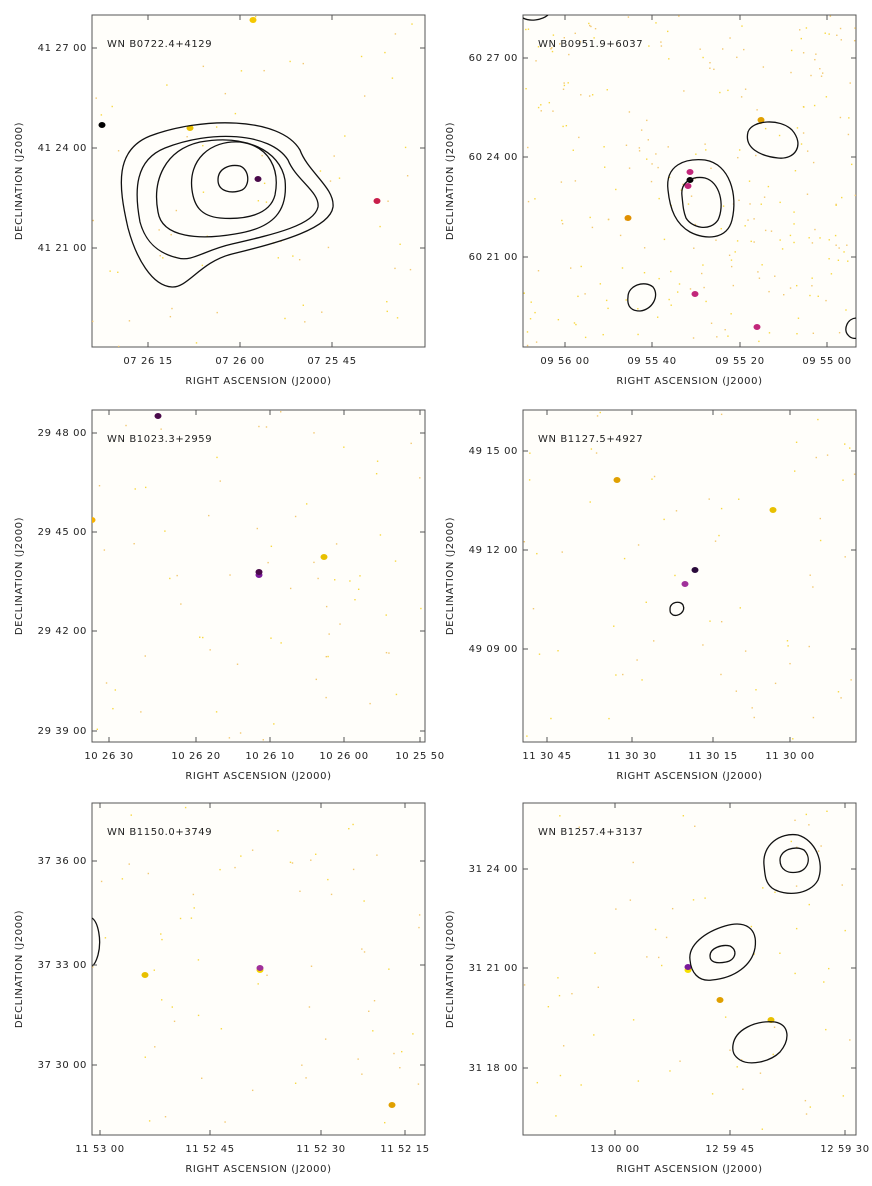 The width and height of the screenshot is (872, 1186). Describe the element at coordinates (331, 361) in the screenshot. I see `x-tick-label: 07 25 45` at that location.